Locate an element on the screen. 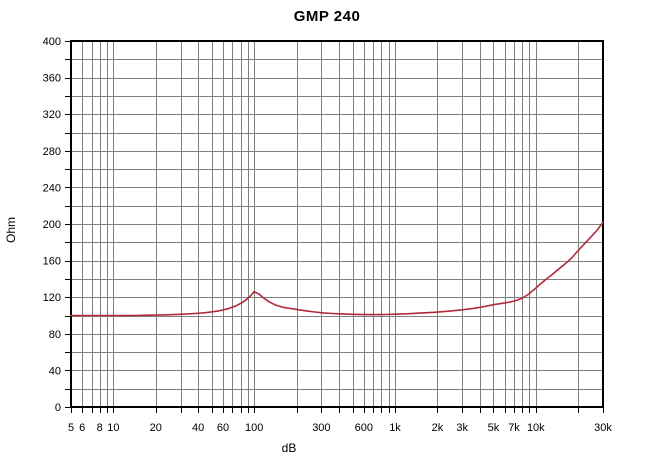 This screenshot has width=654, height=470. y-axis-label: Ohm is located at coordinates (11, 230).